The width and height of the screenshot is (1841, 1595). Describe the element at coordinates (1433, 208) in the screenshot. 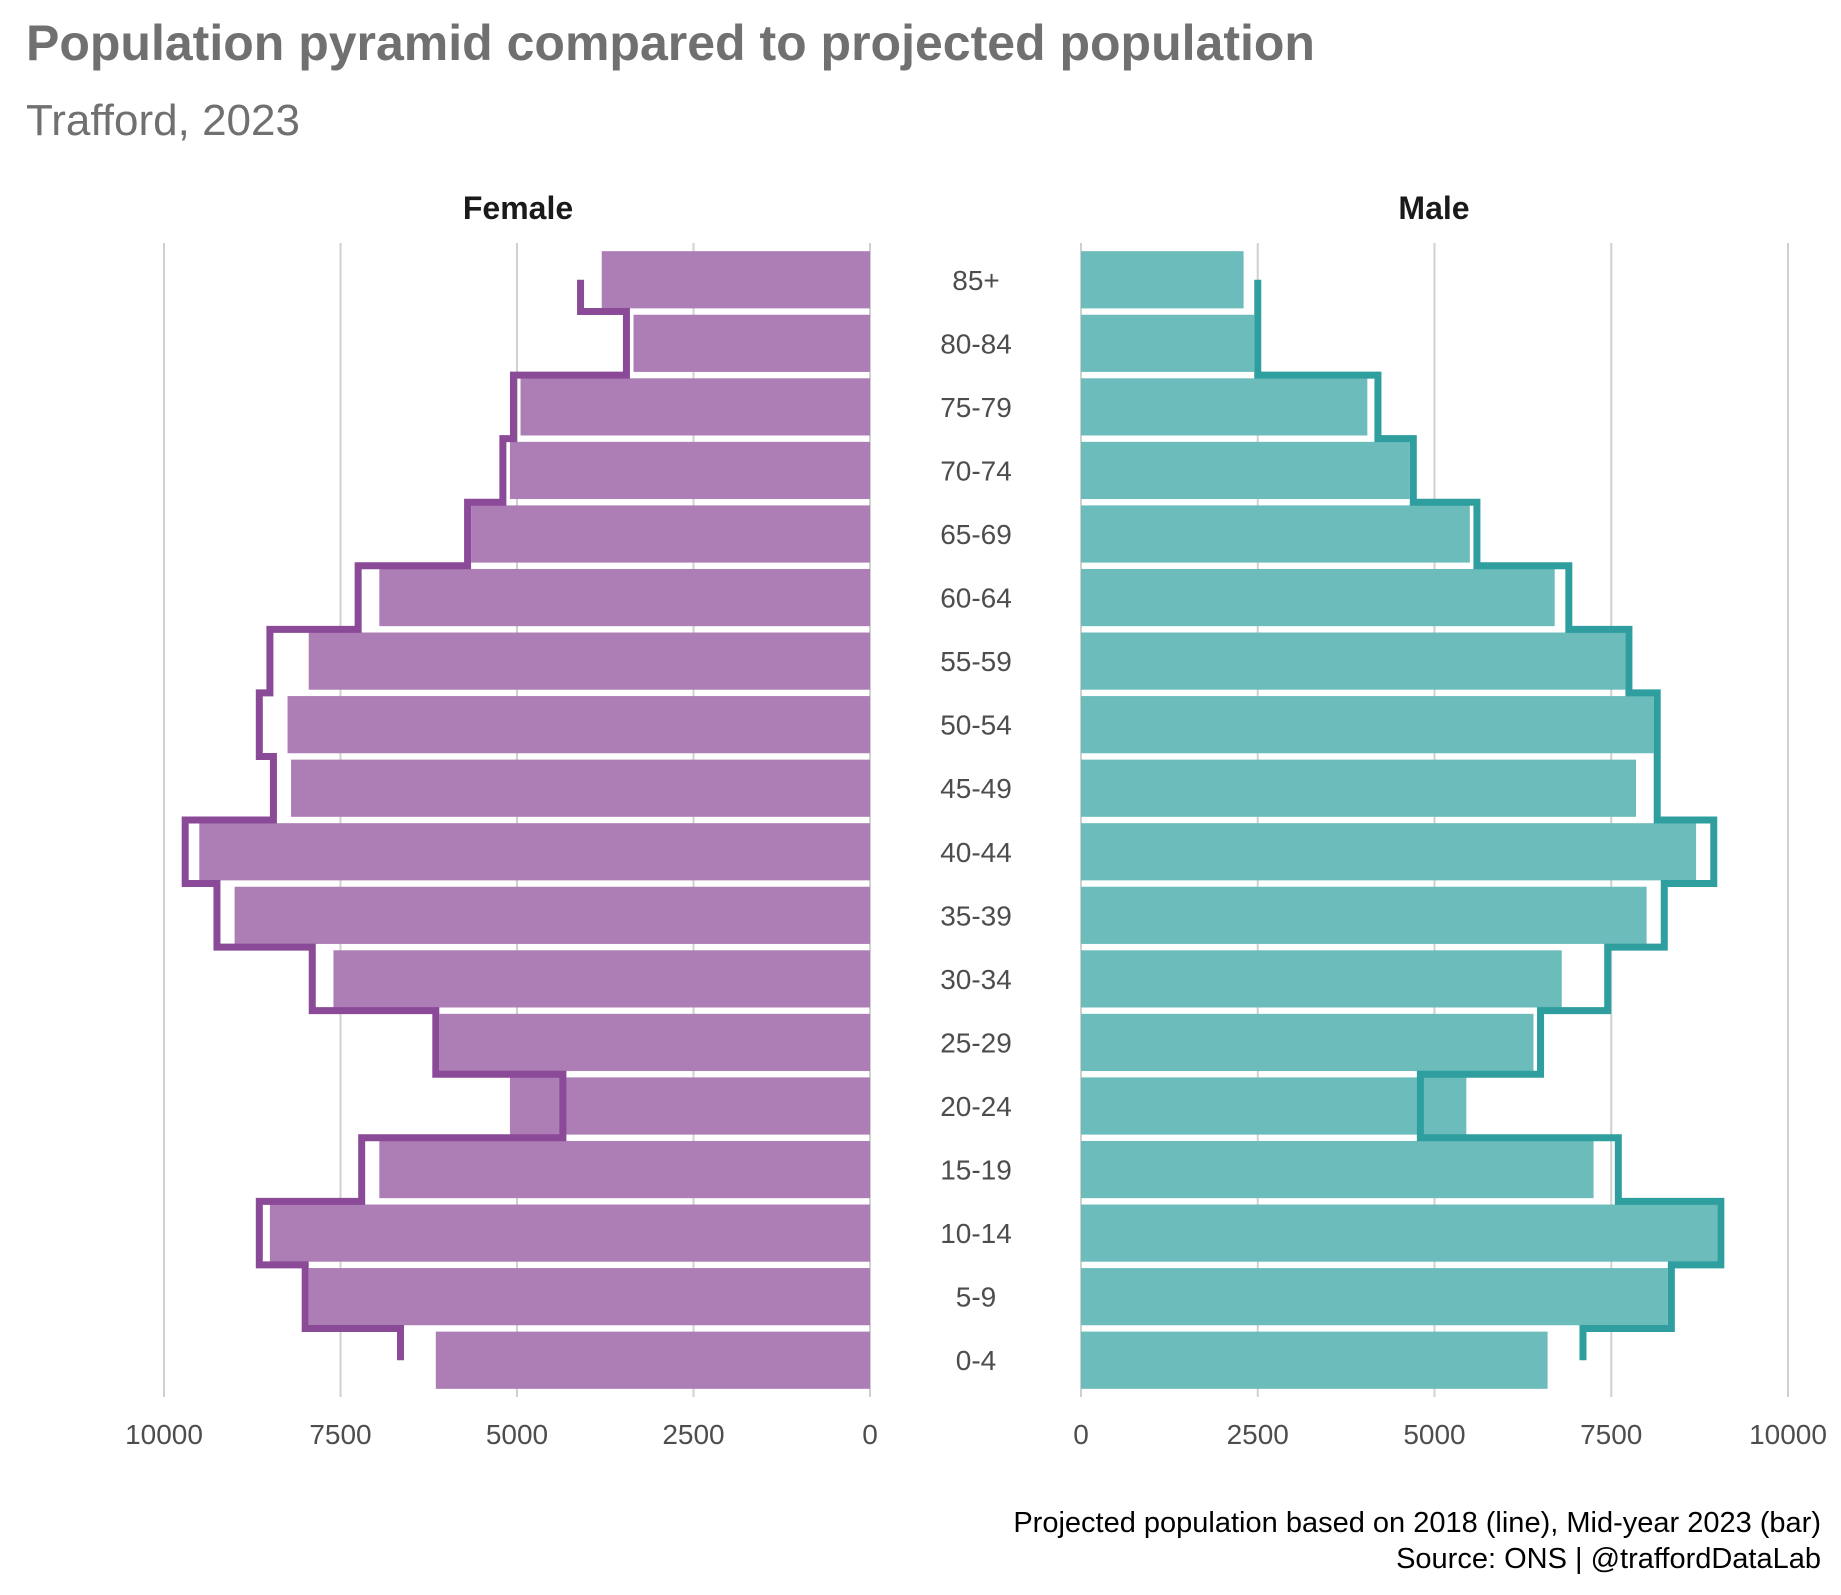

I see `facet-label-male: Male` at that location.